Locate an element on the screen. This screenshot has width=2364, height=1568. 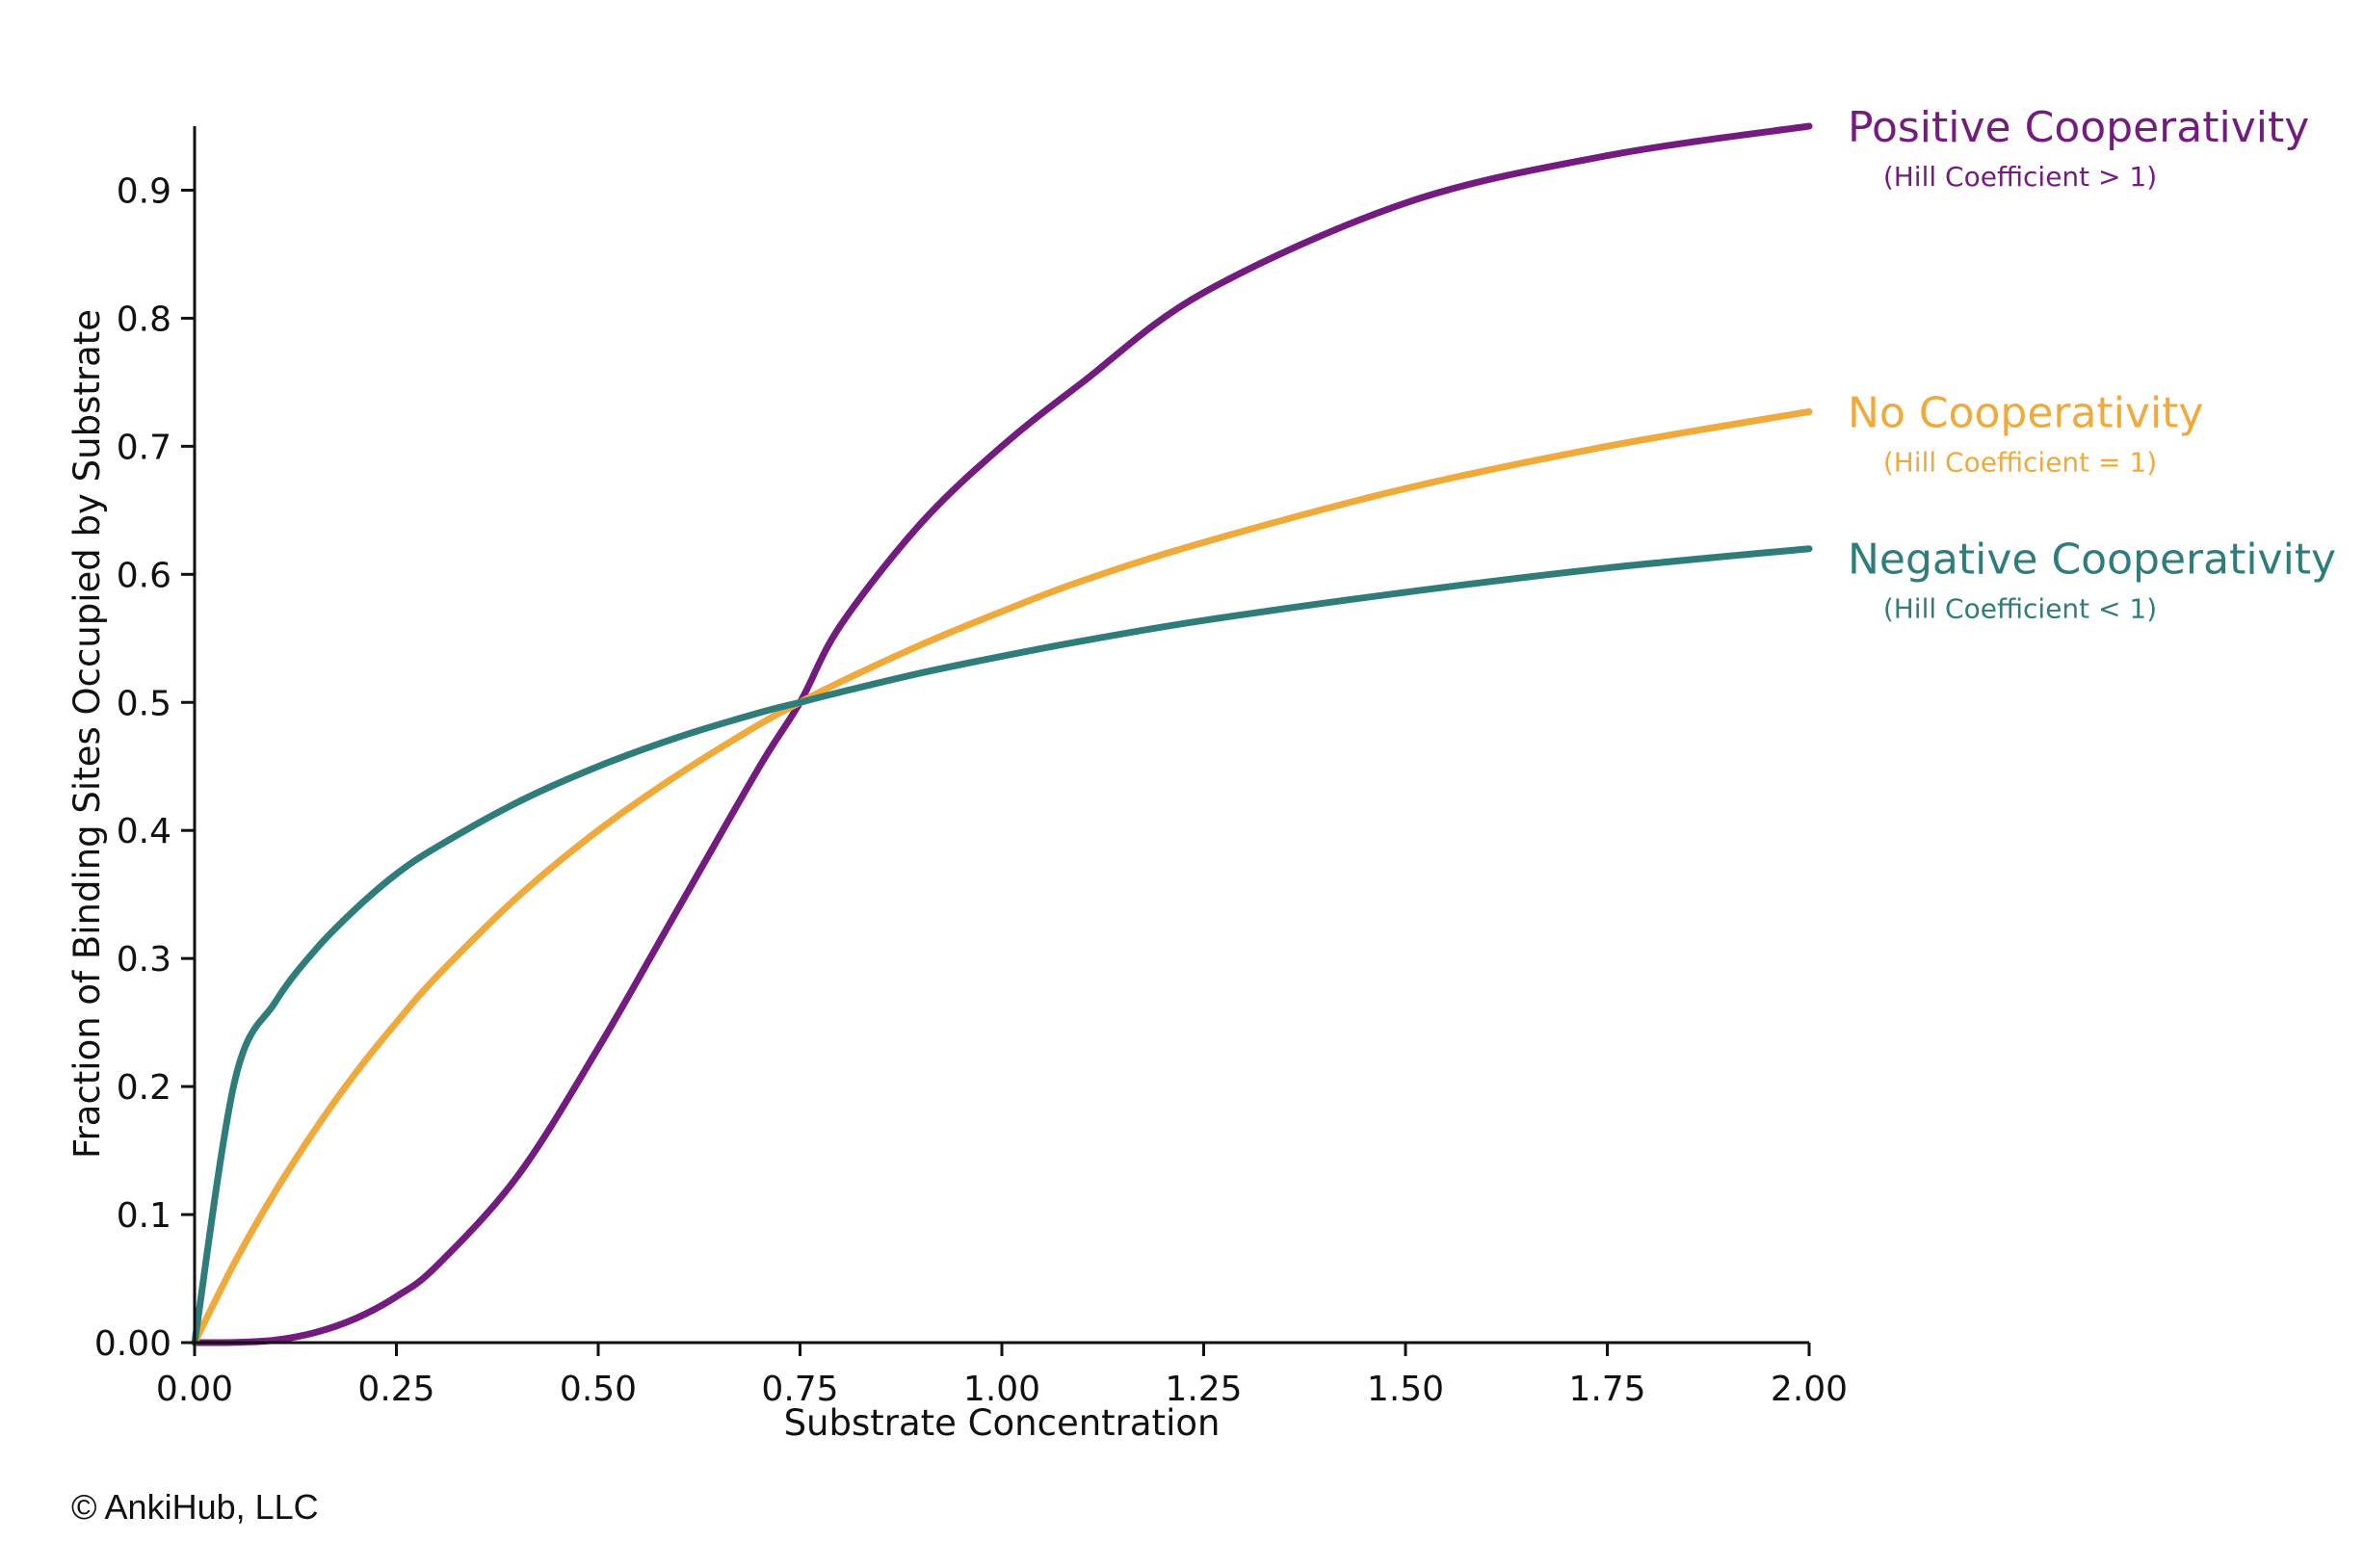
x-tick-label: 2.00 is located at coordinates (1810, 1389).